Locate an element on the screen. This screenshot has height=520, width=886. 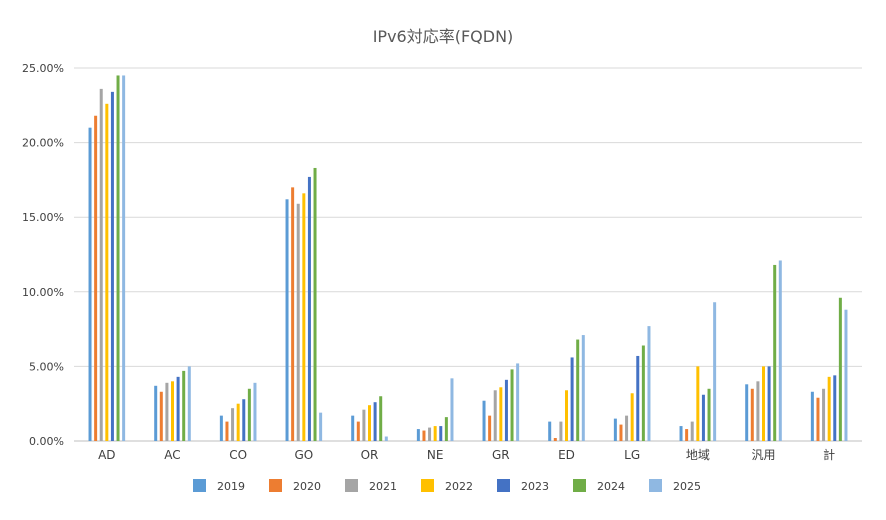
bar-2025-OR is located at coordinates (386, 438).